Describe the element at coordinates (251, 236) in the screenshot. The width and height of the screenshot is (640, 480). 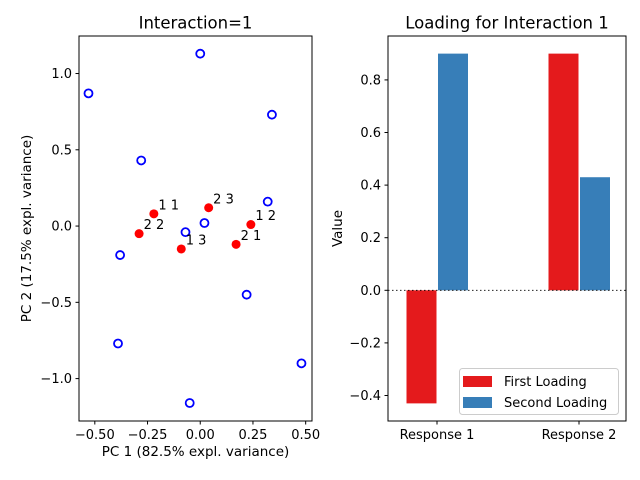
I see `scatter-point-annotation: 2 1` at that location.